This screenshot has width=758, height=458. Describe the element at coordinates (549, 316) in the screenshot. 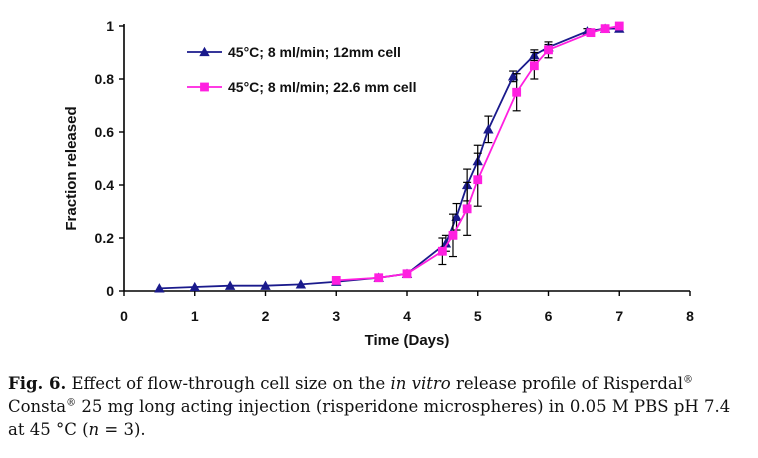

I see `x-tick-label: 6` at that location.